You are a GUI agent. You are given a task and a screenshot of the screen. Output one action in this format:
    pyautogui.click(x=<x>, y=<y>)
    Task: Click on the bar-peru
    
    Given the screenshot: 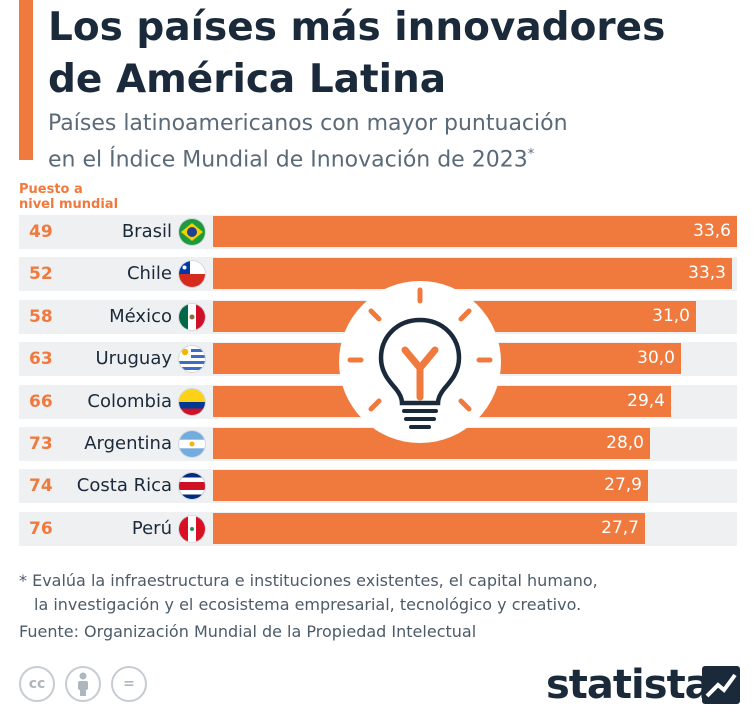 What is the action you would take?
    pyautogui.click(x=429, y=528)
    